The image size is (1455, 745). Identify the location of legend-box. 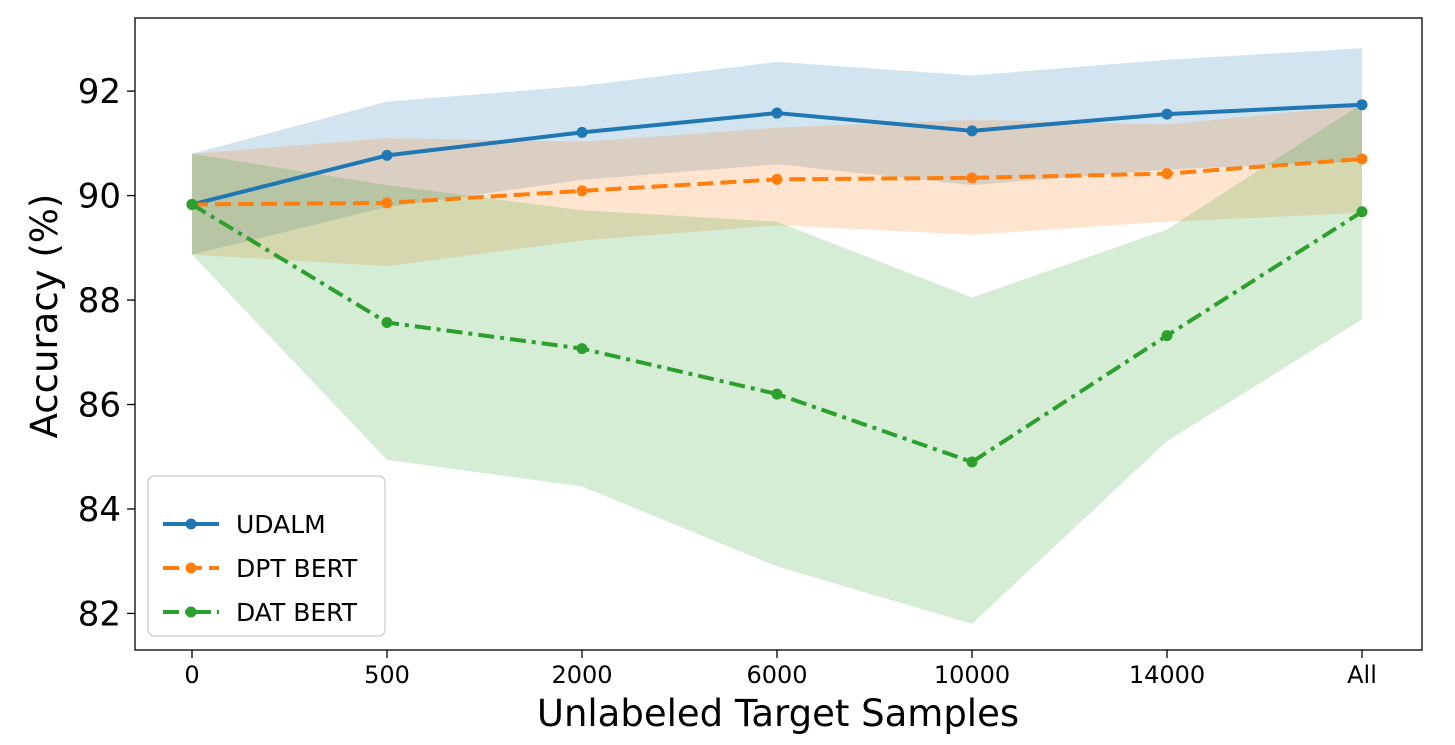
(266, 556).